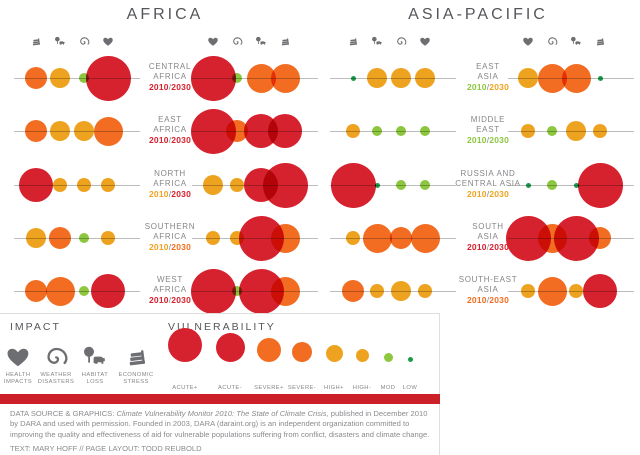 This screenshot has width=640, height=455. I want to click on region-label-russia-and-central-asia: RUSSIA AND CENTRAL ASIA 2010/2030, so click(487, 184).